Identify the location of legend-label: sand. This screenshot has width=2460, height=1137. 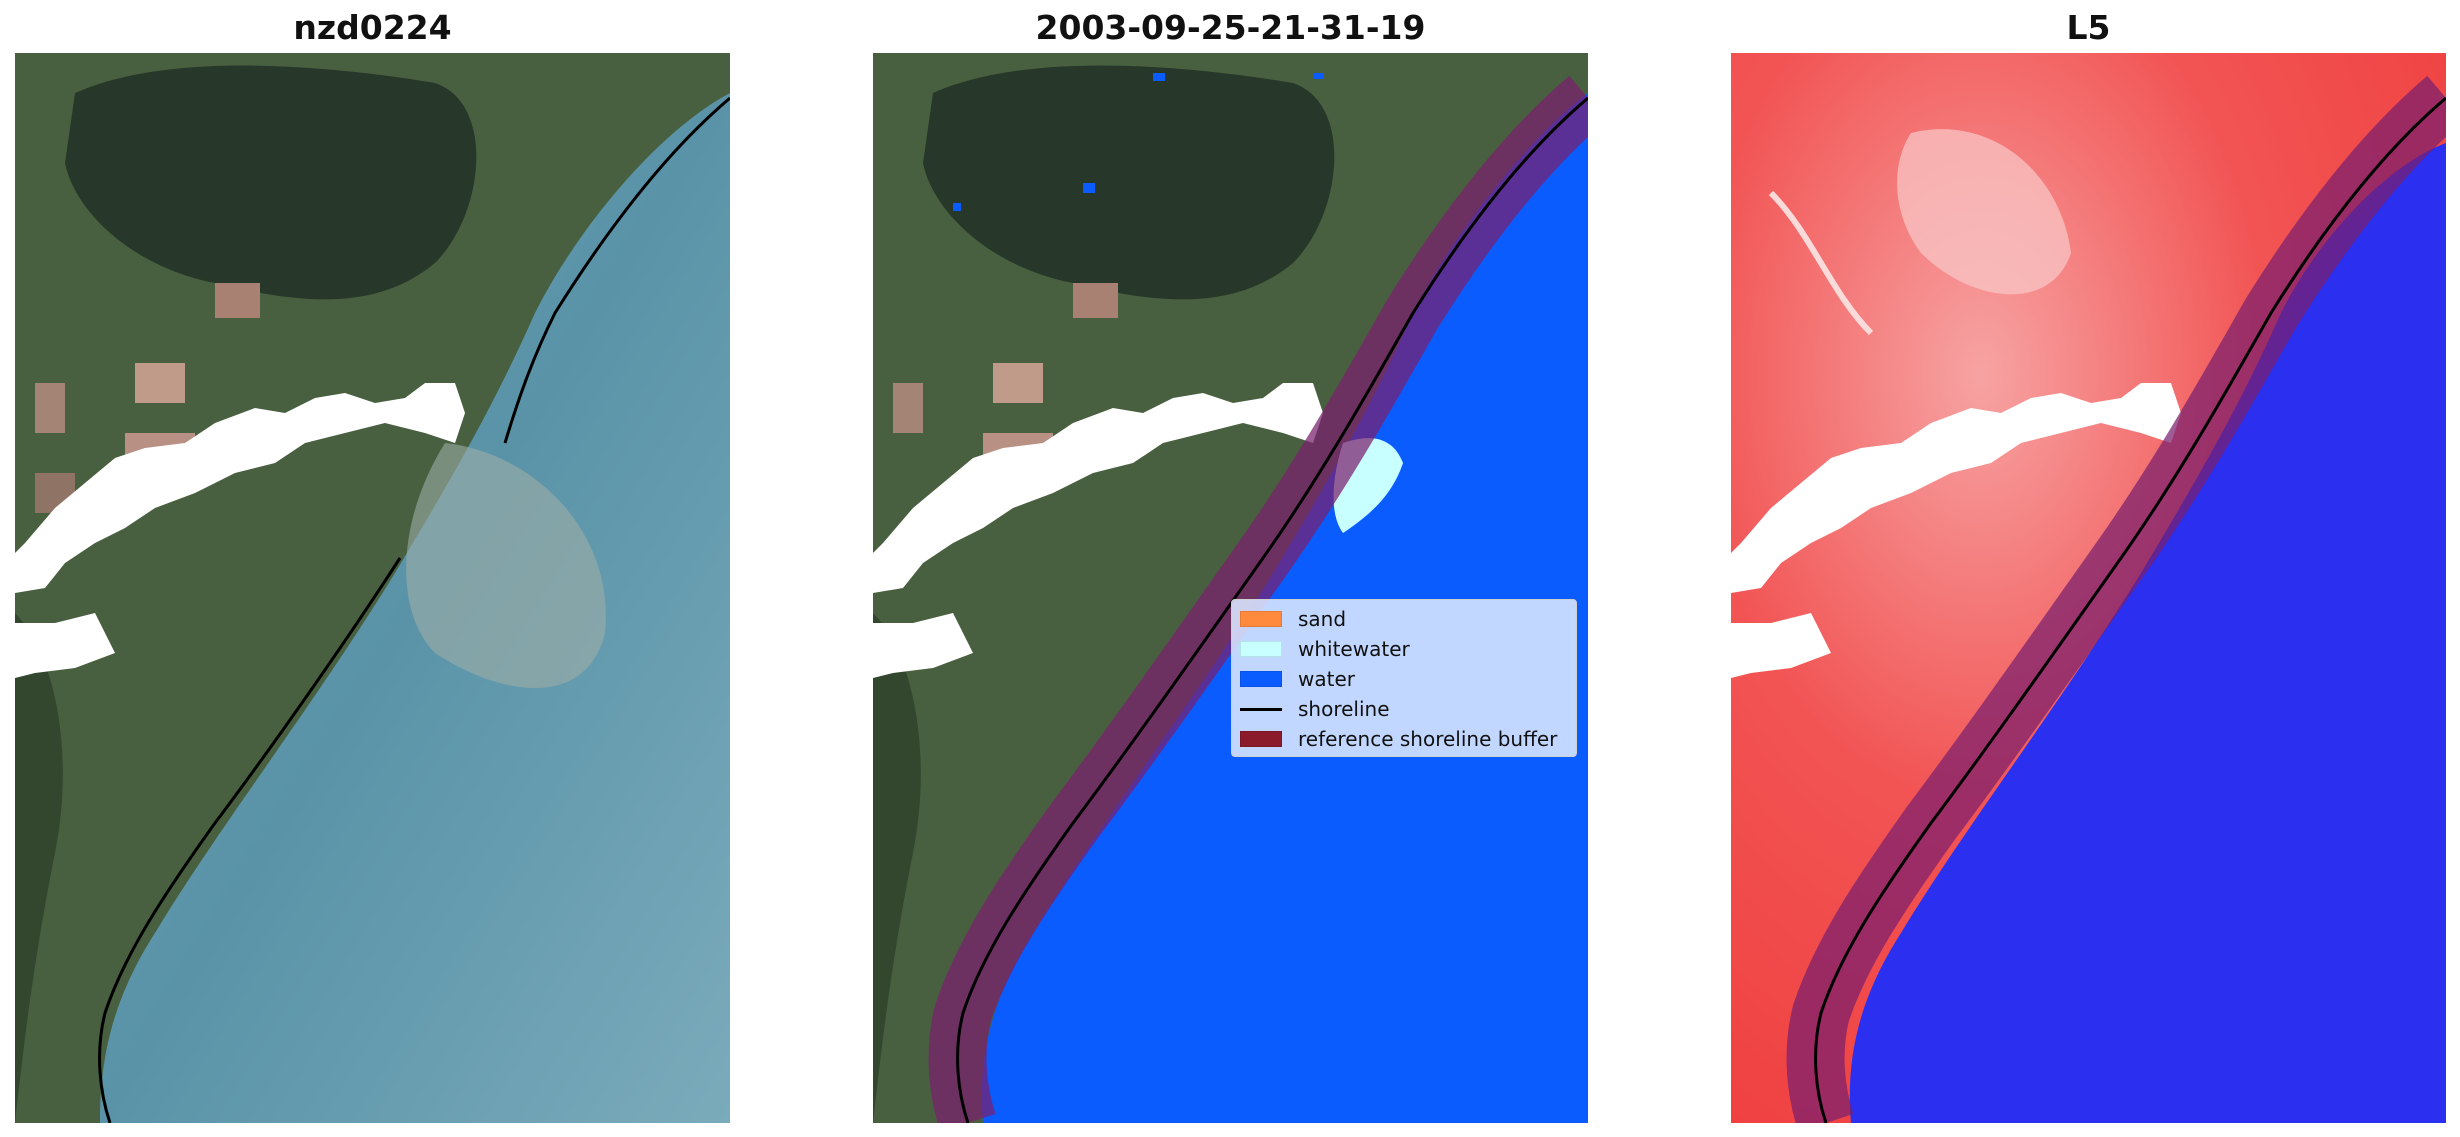
(1322, 619).